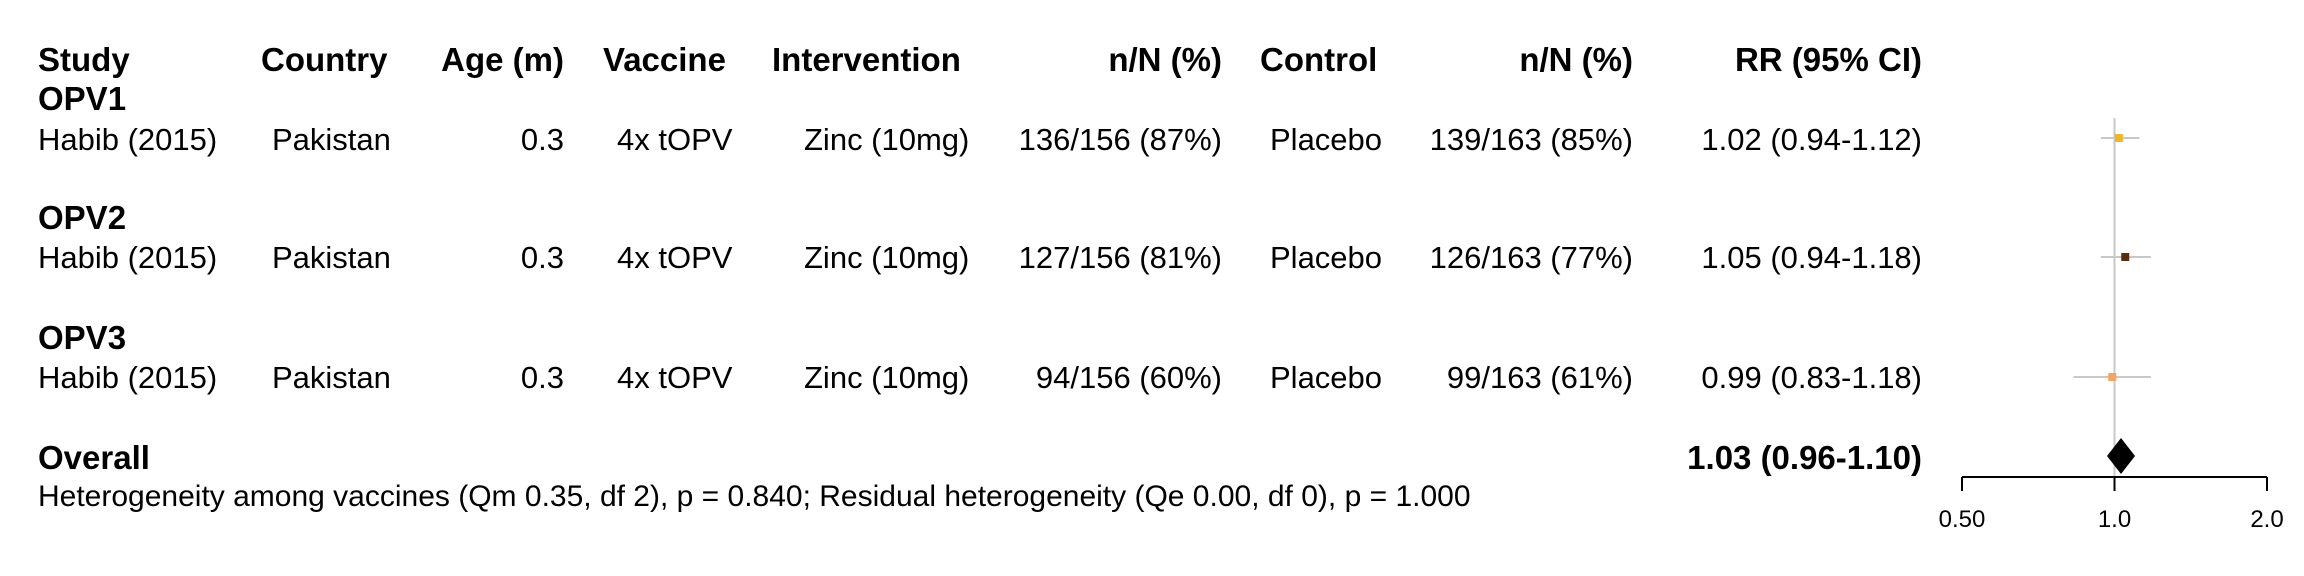 This screenshot has width=2304, height=576. What do you see at coordinates (1531, 257) in the screenshot?
I see `row-control-nn: 126/163 (77%)` at bounding box center [1531, 257].